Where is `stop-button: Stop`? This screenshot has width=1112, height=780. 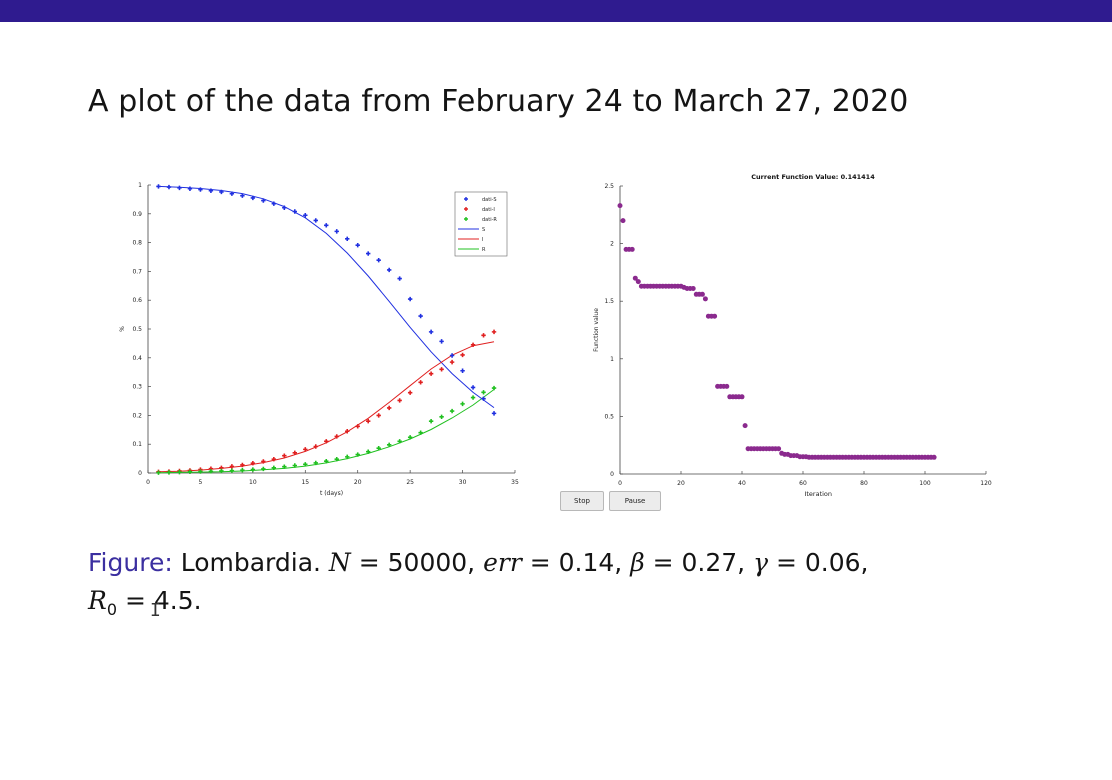 stop-button: Stop is located at coordinates (582, 501).